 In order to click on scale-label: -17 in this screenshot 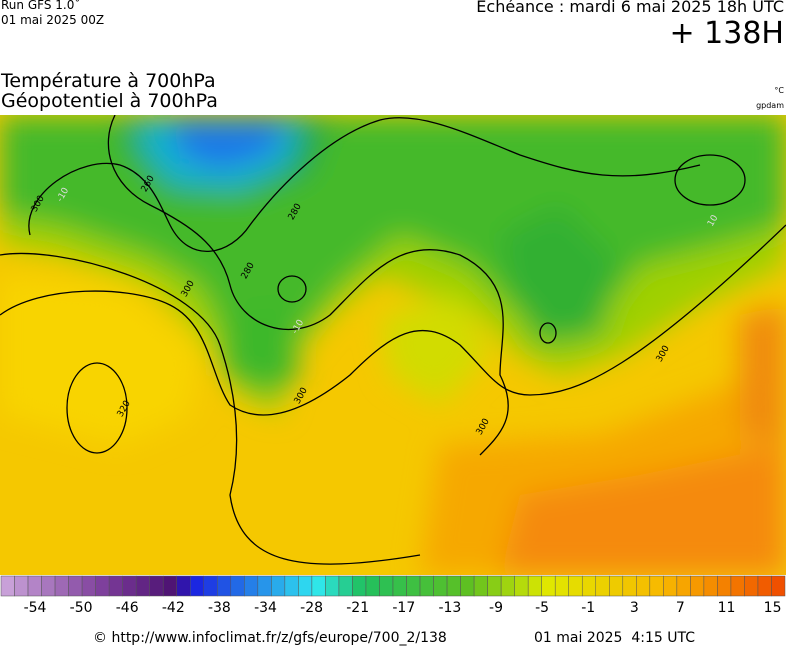, I will do `click(404, 608)`.